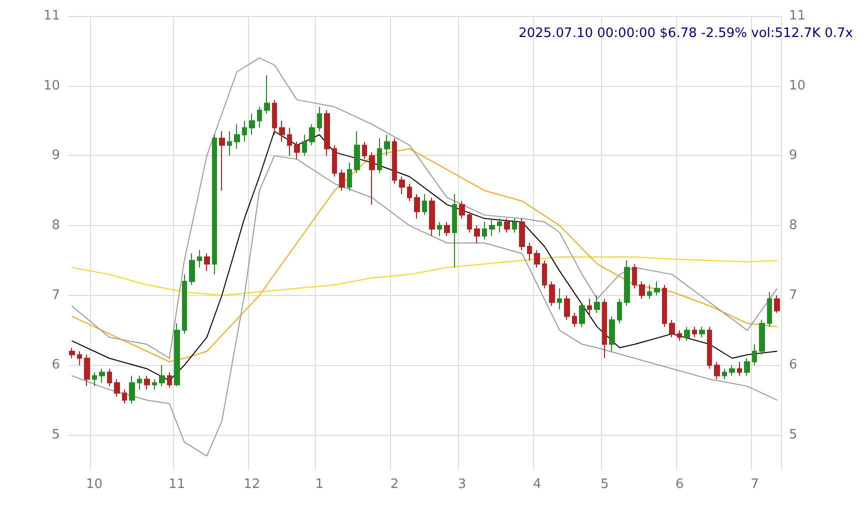  Describe the element at coordinates (793, 435) in the screenshot. I see `y2-tick-label: 5` at that location.